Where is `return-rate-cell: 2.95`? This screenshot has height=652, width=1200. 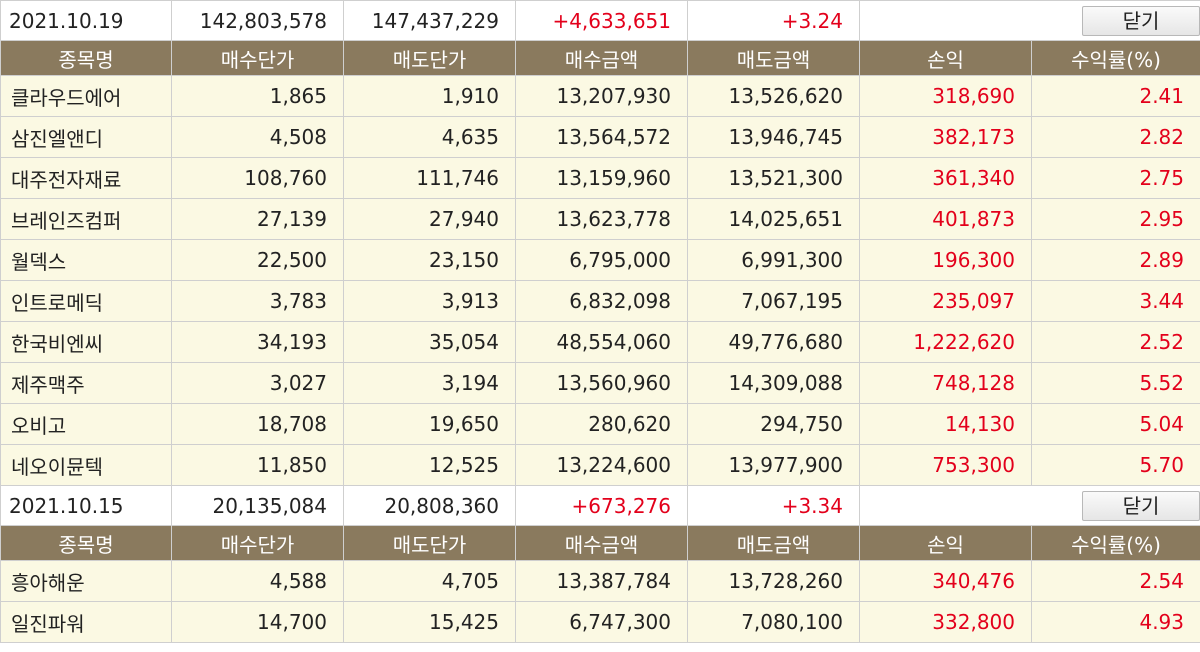
return-rate-cell: 2.95 is located at coordinates (1115, 219).